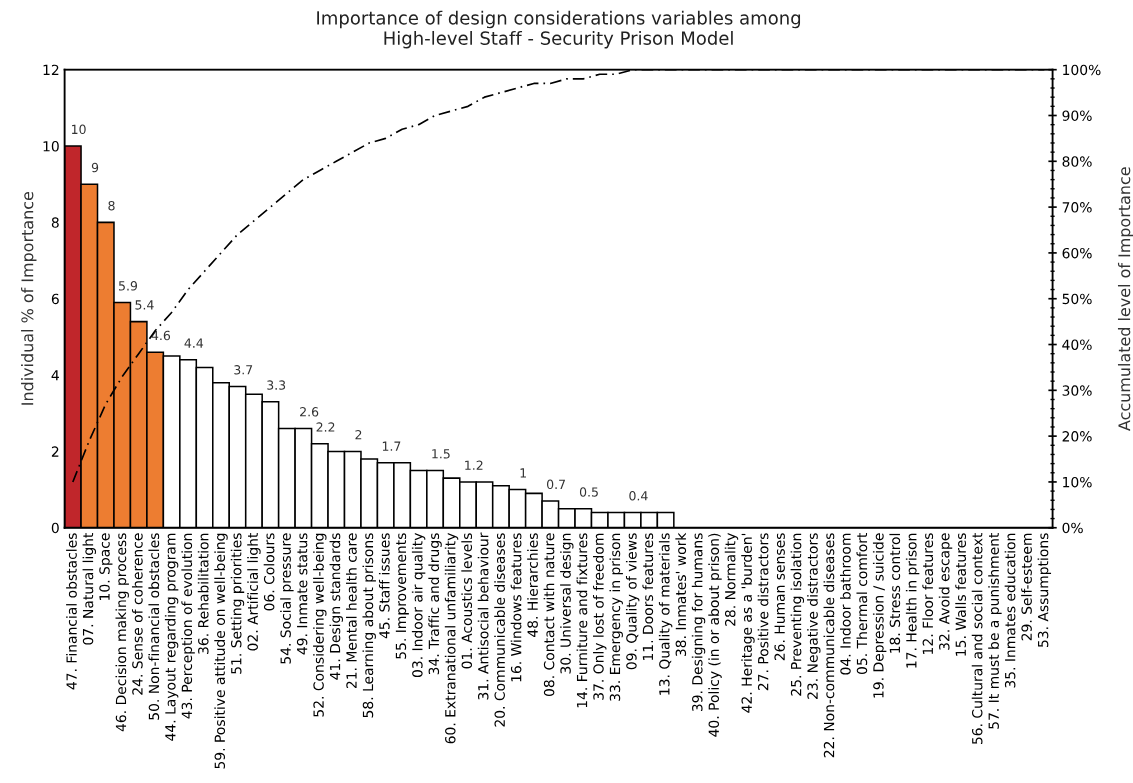 The height and width of the screenshot is (783, 1133). What do you see at coordinates (1125, 299) in the screenshot?
I see `y2-axis-title: Accumulated level of Importance` at bounding box center [1125, 299].